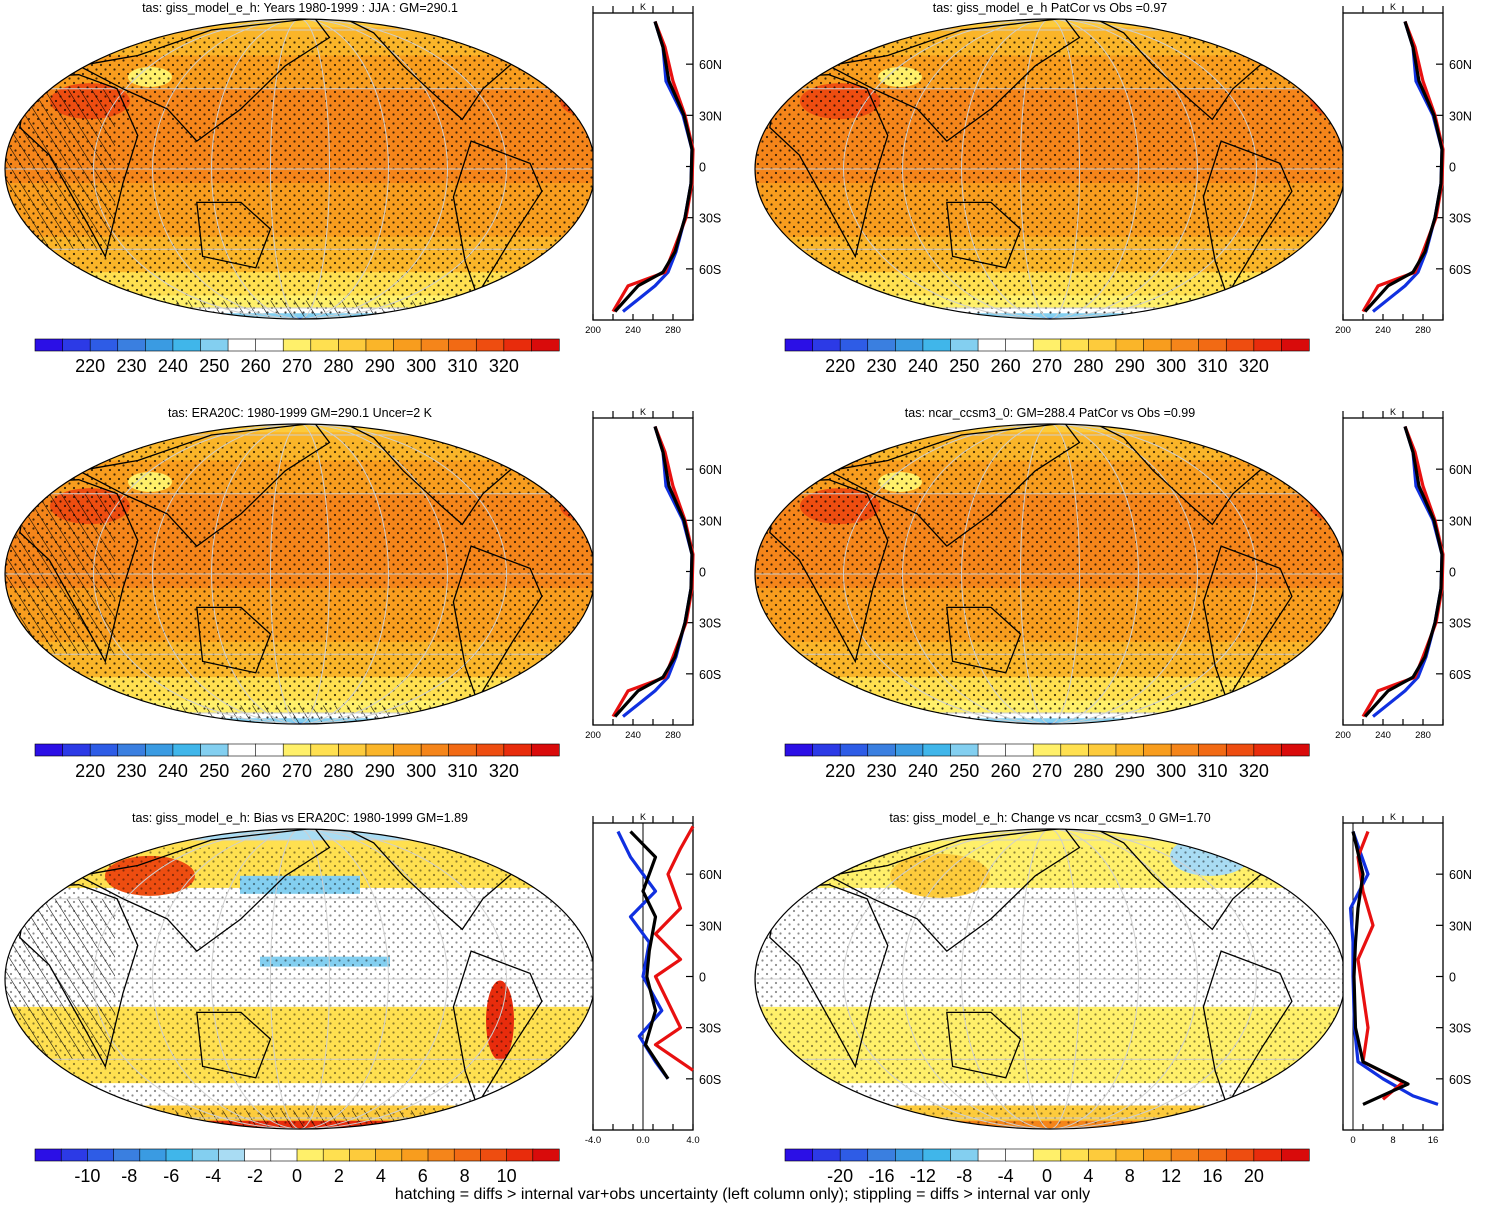 The height and width of the screenshot is (1212, 1485). Describe the element at coordinates (380, 366) in the screenshot. I see `colorbar-tick-label: 290` at that location.